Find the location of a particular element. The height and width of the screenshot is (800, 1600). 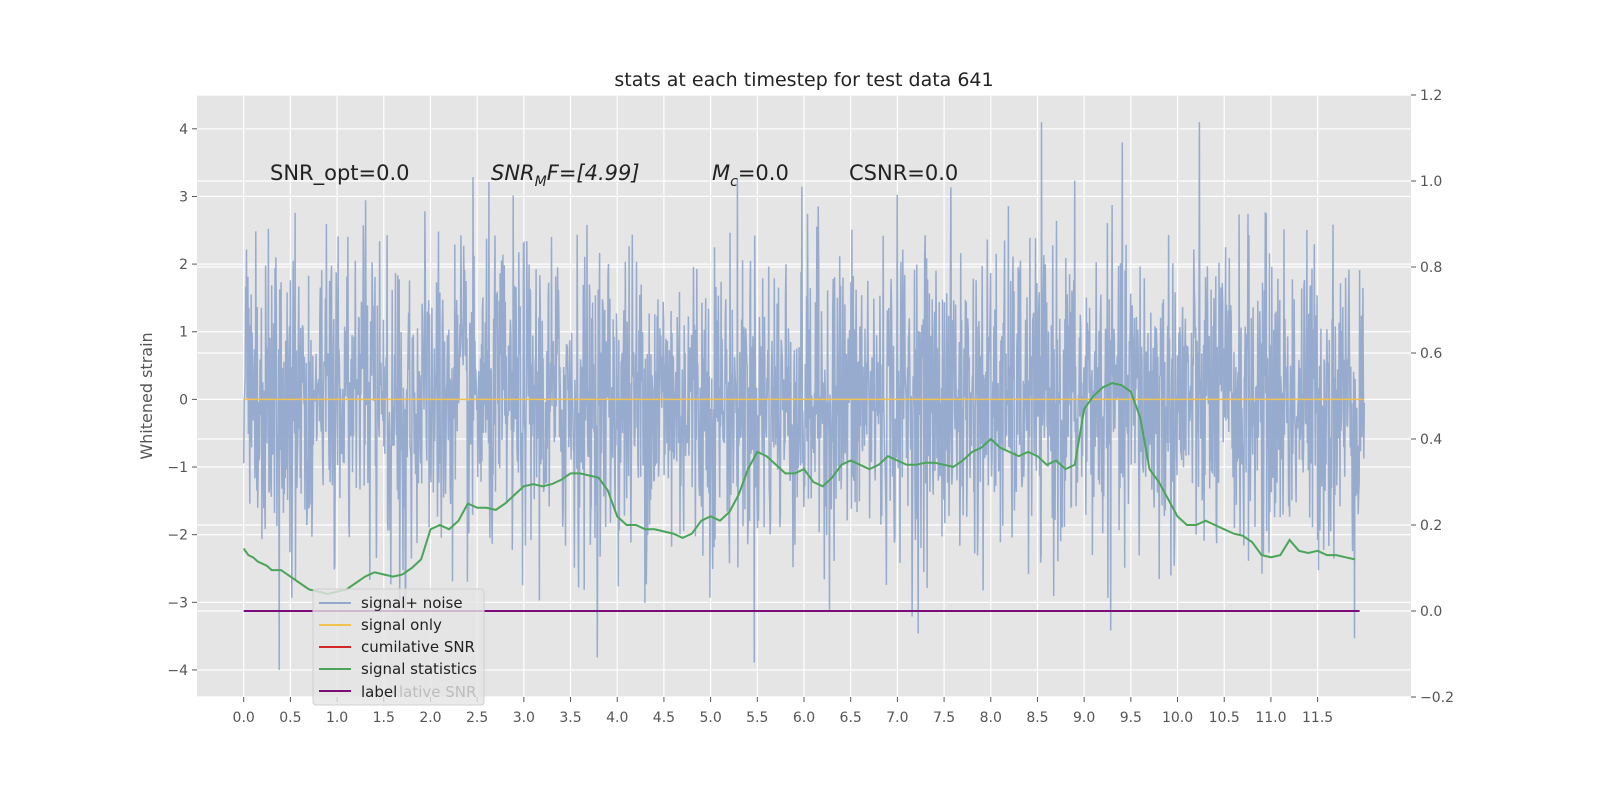

x-tick-label: 9.5 is located at coordinates (1131, 718).